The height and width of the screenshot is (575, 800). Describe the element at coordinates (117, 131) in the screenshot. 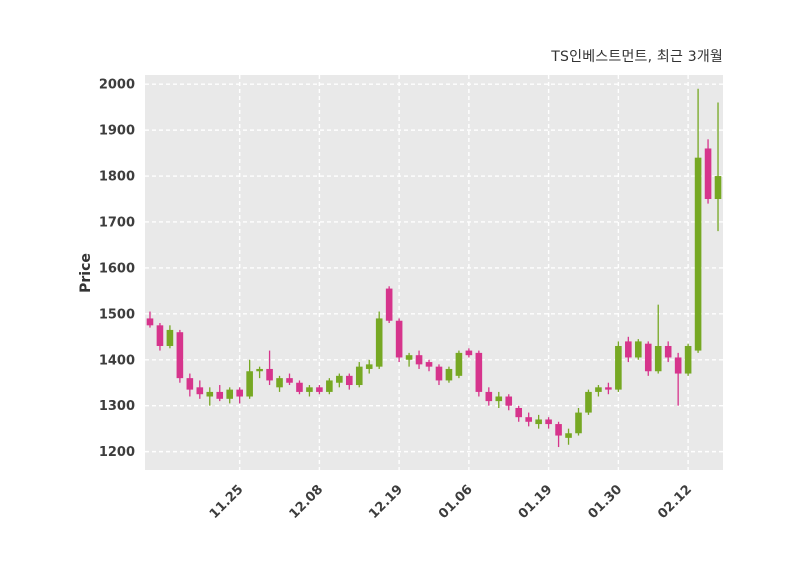

I see `y-tick-label: 1900` at that location.